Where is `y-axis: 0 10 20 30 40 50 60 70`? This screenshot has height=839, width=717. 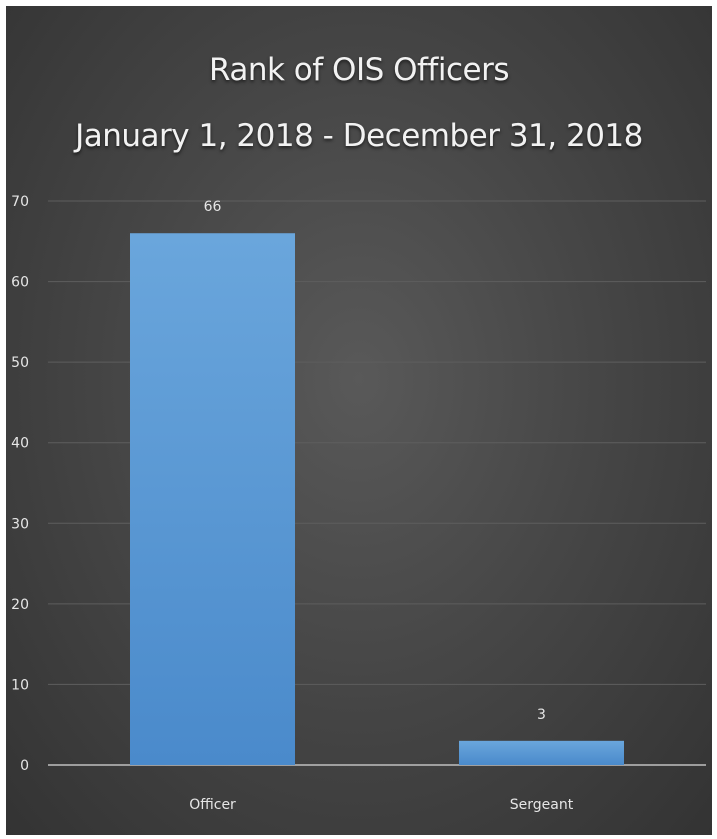 y-axis: 0 10 20 30 40 50 60 70 is located at coordinates (20, 484).